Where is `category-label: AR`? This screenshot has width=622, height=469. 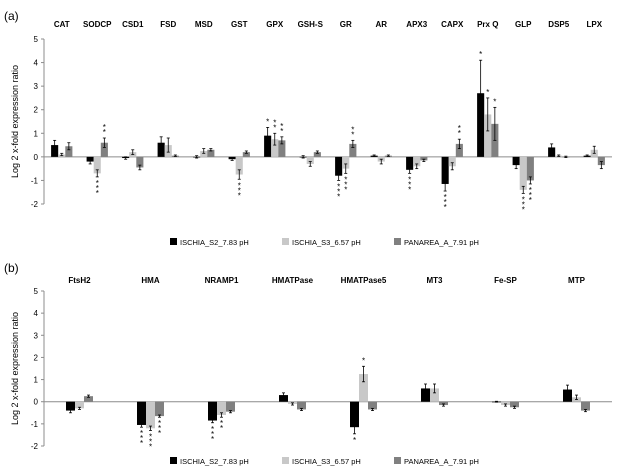
category-label: AR is located at coordinates (381, 24).